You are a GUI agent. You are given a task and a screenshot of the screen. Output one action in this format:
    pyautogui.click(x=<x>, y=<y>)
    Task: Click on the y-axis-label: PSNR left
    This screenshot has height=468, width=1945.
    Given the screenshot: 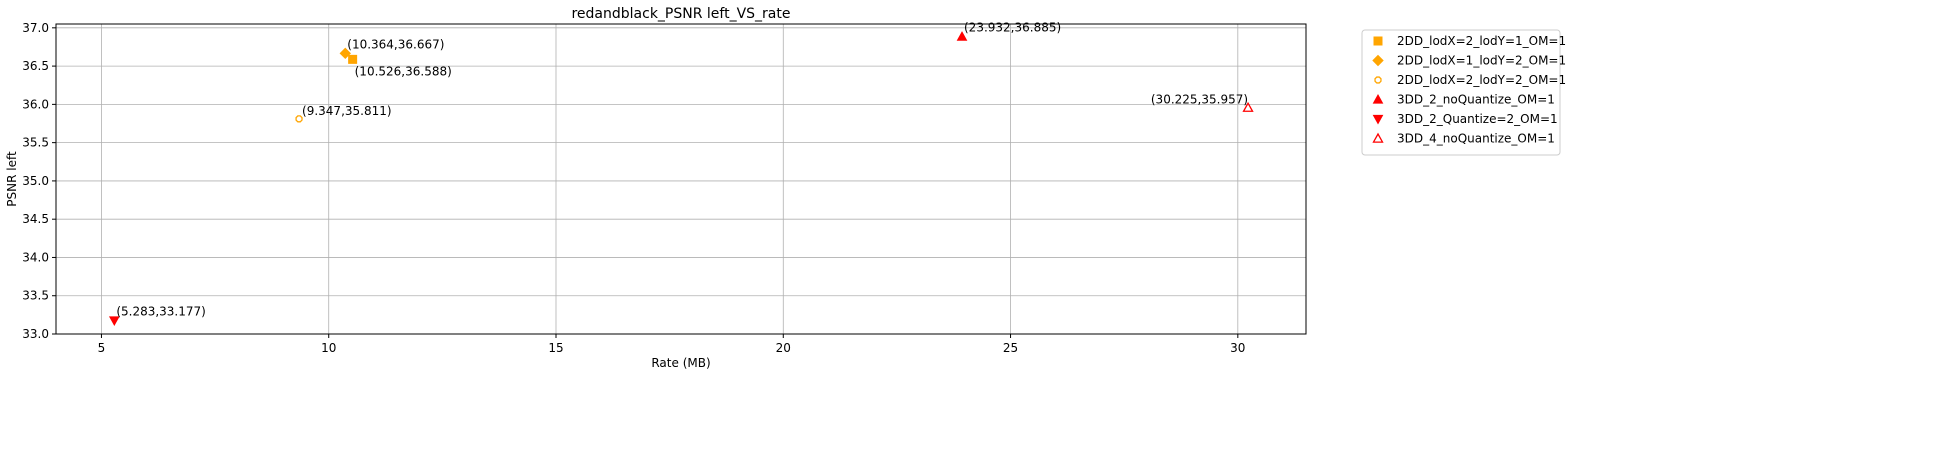 What is the action you would take?
    pyautogui.click(x=12, y=179)
    